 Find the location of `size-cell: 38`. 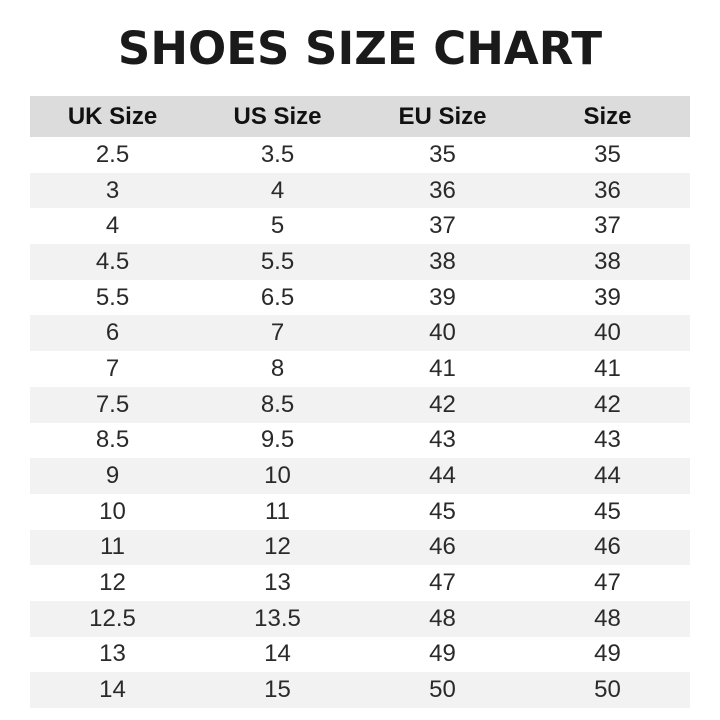

size-cell: 38 is located at coordinates (607, 262).